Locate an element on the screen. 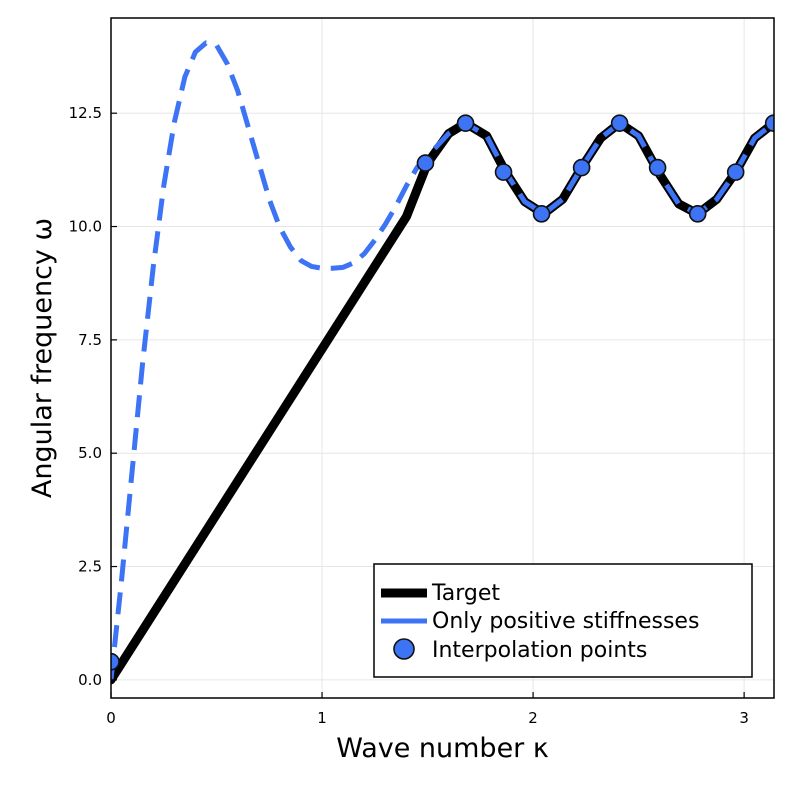 The height and width of the screenshot is (793, 793). legend-box is located at coordinates (563, 620).